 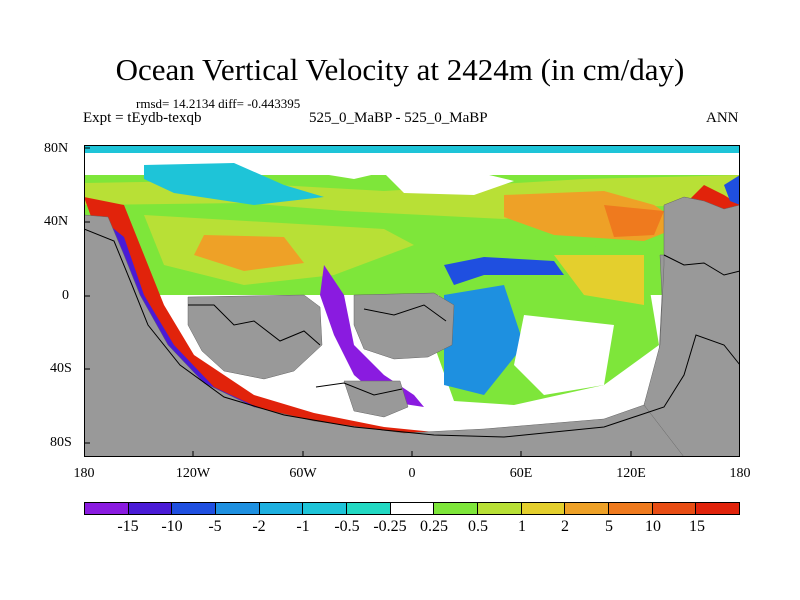 What do you see at coordinates (449, 182) in the screenshot?
I see `ocean-white-patch` at bounding box center [449, 182].